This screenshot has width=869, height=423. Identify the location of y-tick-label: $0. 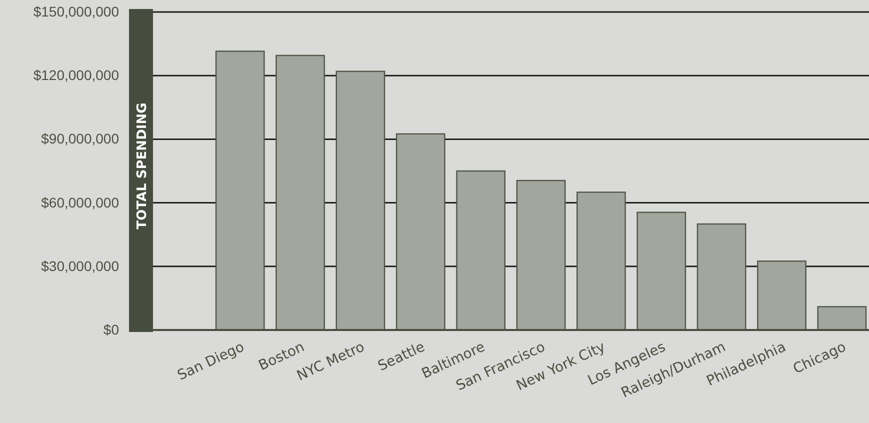
(111, 329).